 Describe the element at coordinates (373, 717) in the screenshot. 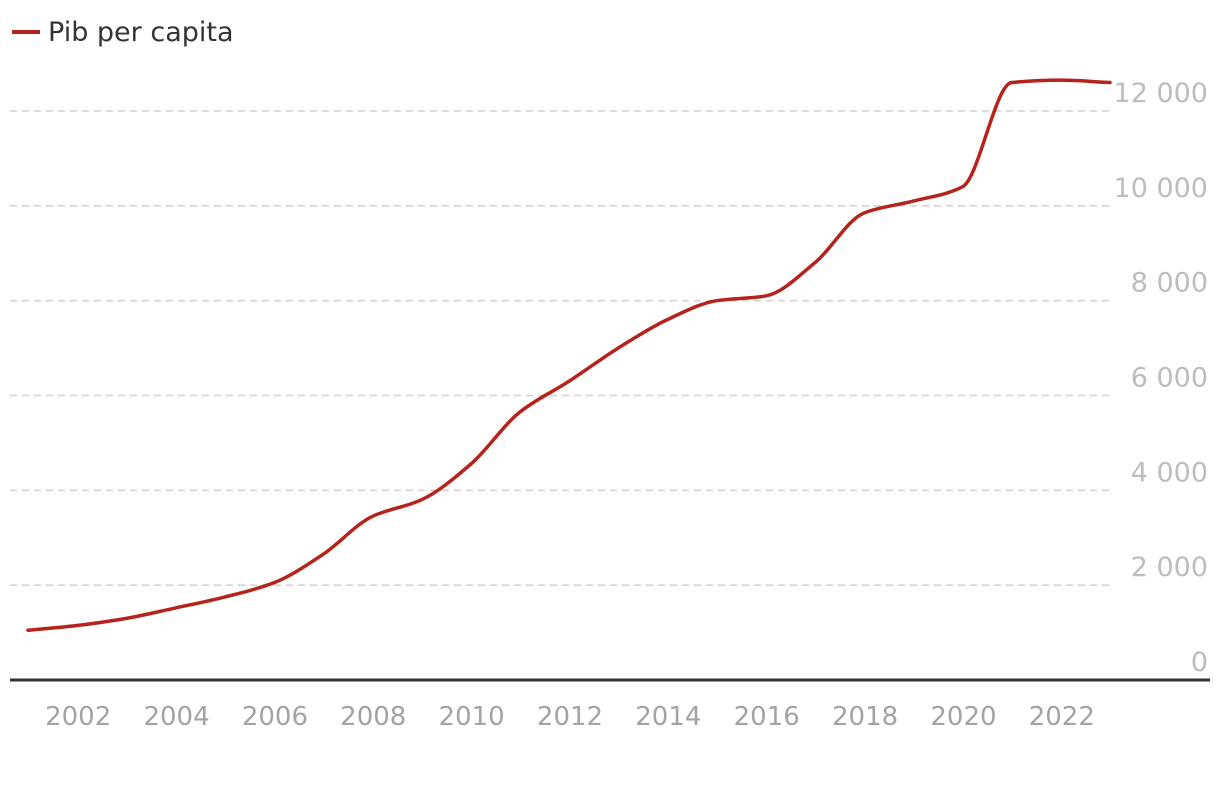

I see `x-tick-label: 2008` at that location.